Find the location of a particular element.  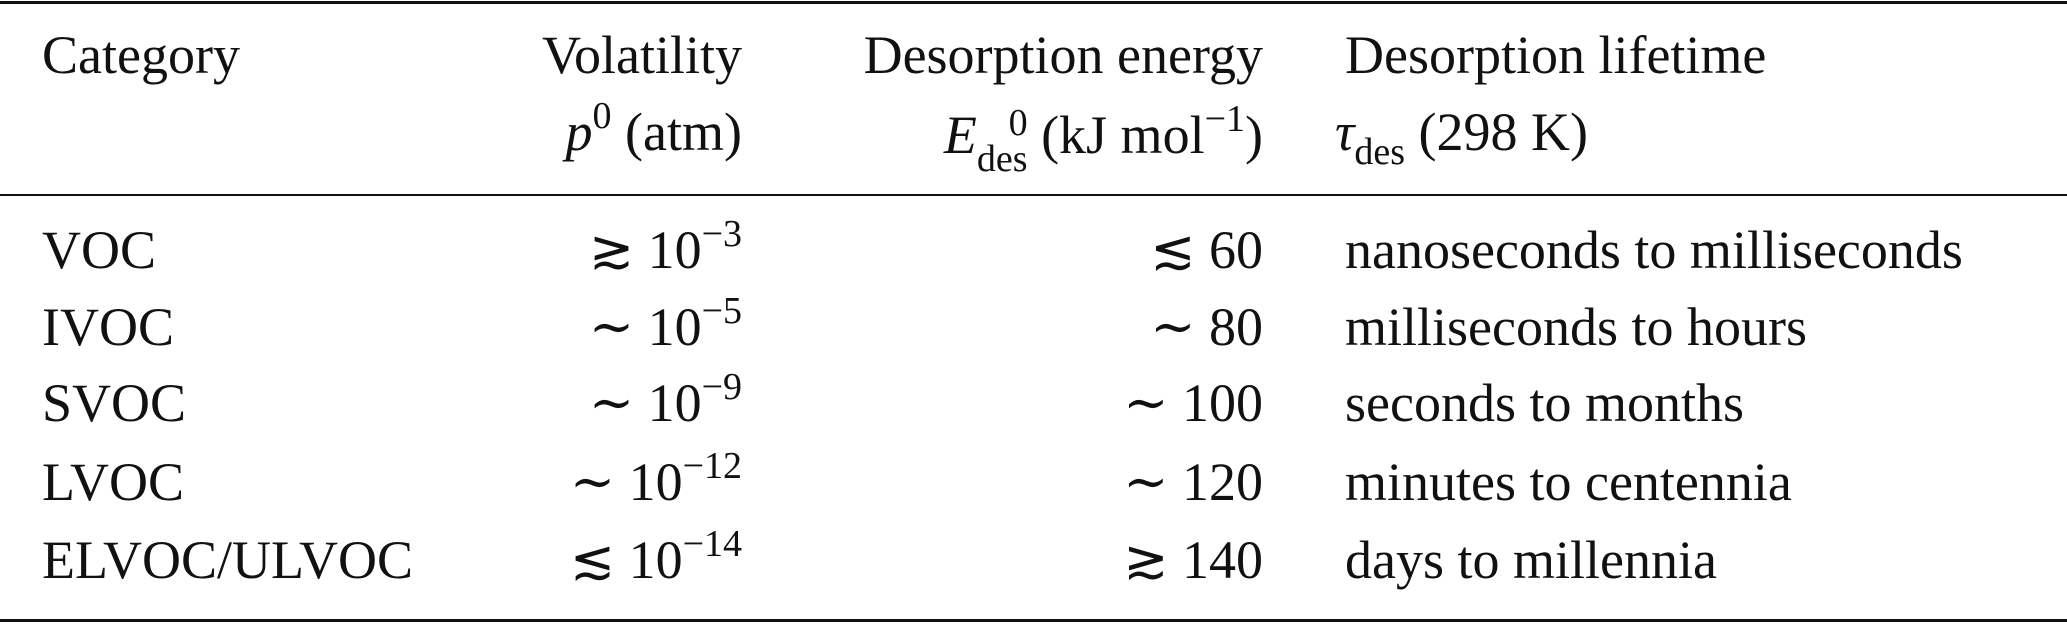

energy-cell: ∼ 120 is located at coordinates (1193, 482).